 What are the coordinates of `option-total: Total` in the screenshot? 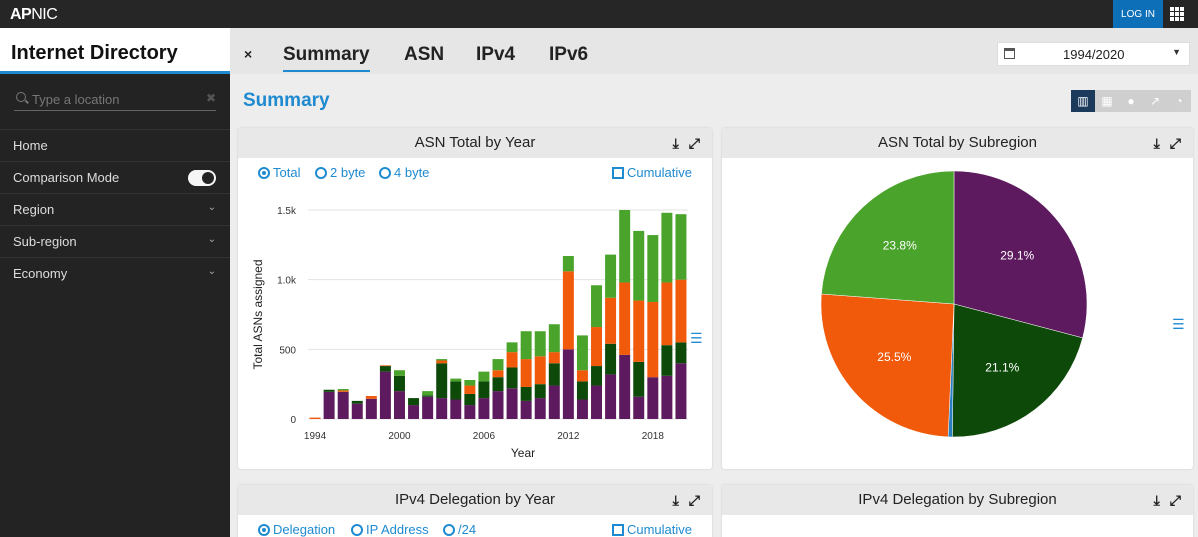 It's located at (279, 172).